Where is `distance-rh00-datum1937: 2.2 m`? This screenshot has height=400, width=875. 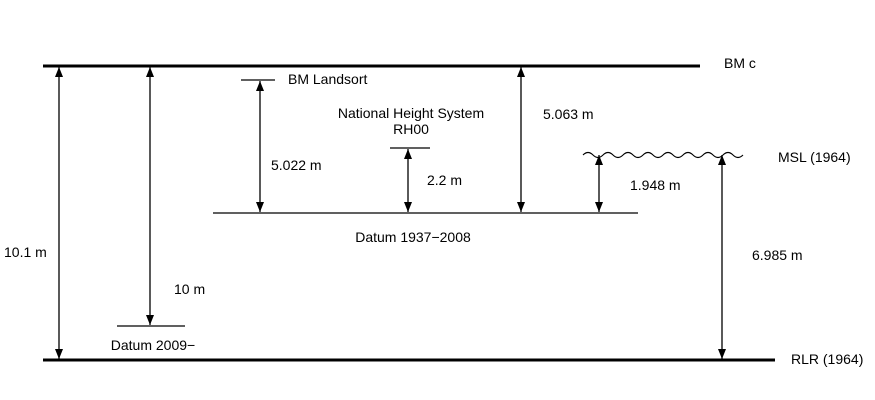 distance-rh00-datum1937: 2.2 m is located at coordinates (444, 180).